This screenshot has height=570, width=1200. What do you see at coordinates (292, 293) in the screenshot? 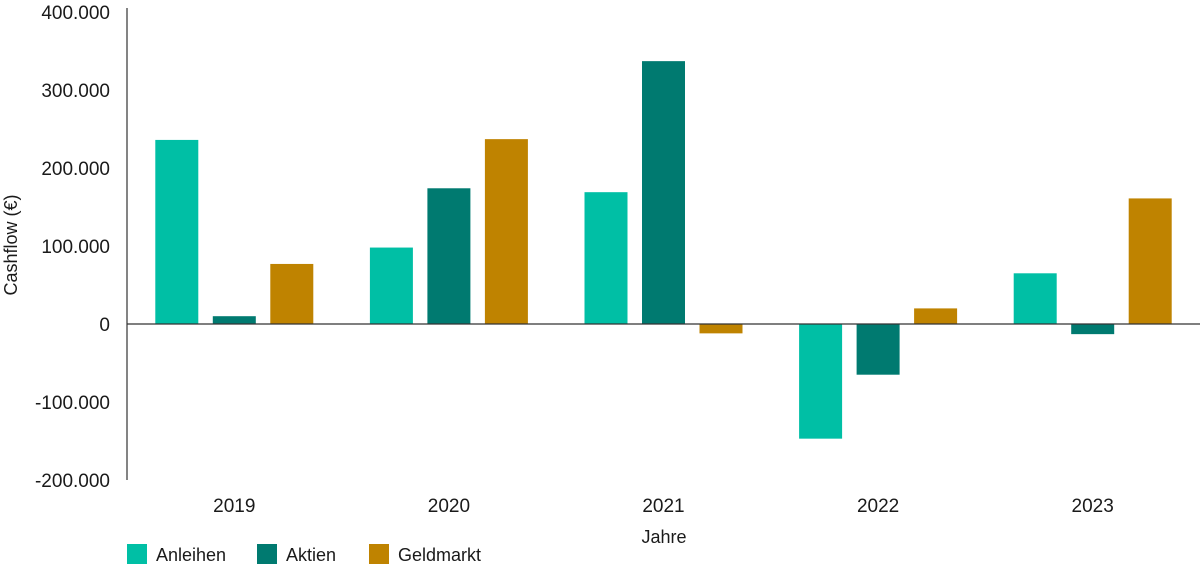
I see `bar-geldmarkt-2019` at bounding box center [292, 293].